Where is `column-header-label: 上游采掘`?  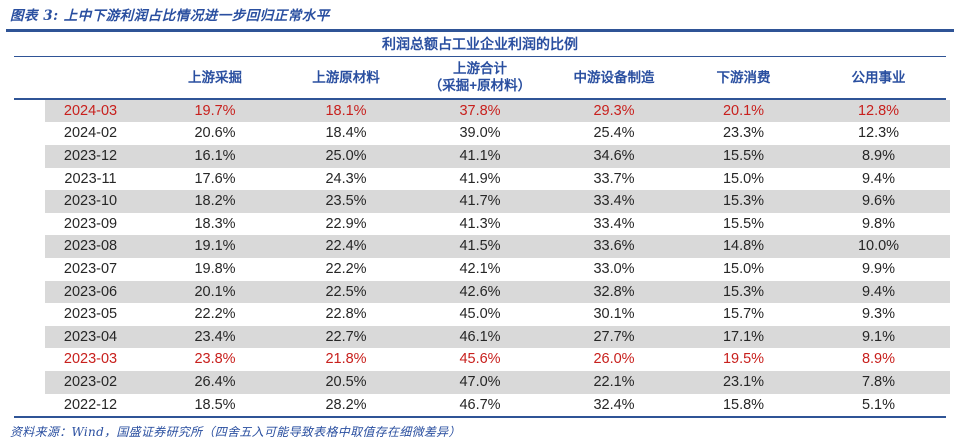
column-header-label: 上游采掘 is located at coordinates (215, 77).